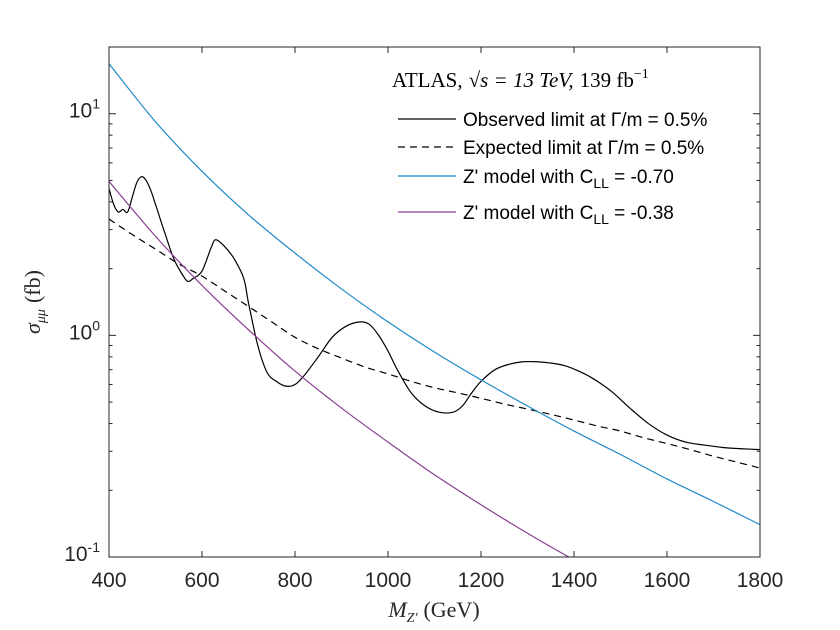 This screenshot has height=630, width=840. Describe the element at coordinates (388, 580) in the screenshot. I see `x-tick-label-1000: 1000` at that location.